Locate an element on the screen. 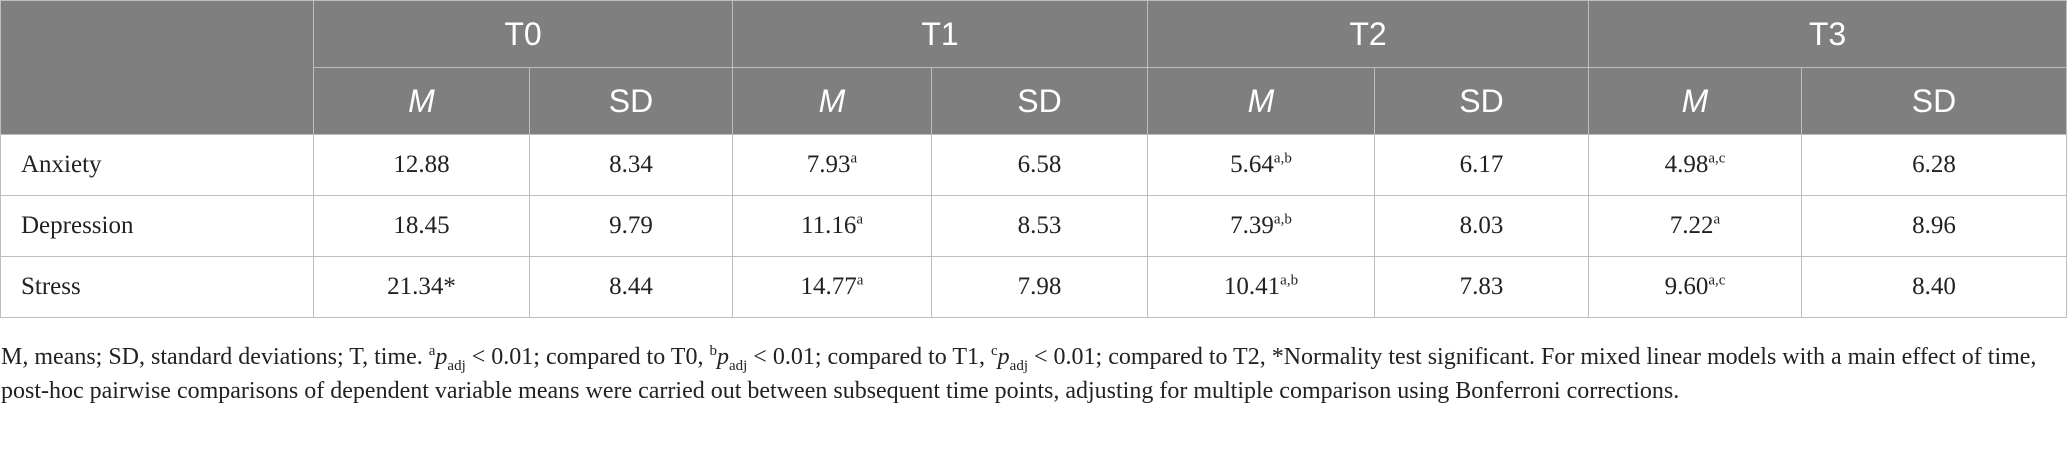 Image resolution: width=2067 pixels, height=453 pixels. cell-mean: 7.93a is located at coordinates (832, 165).